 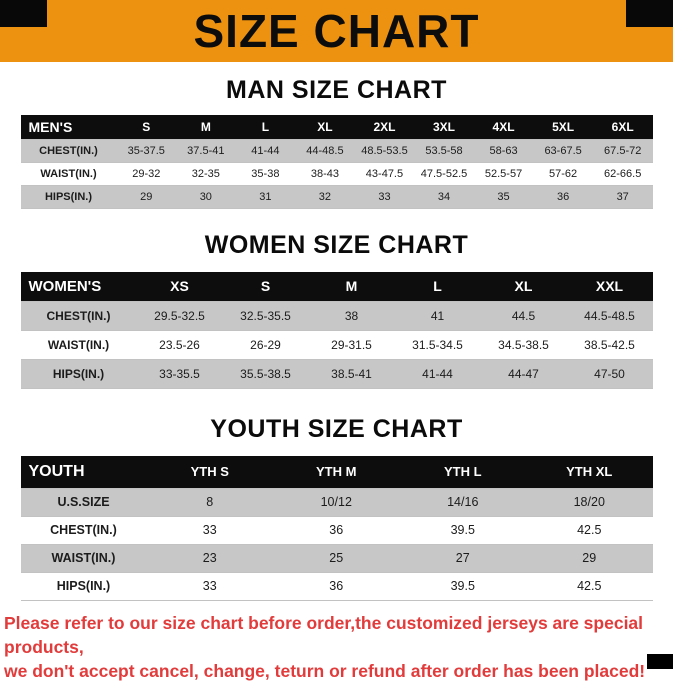 I want to click on page-title: SIZE CHART, so click(x=336, y=31).